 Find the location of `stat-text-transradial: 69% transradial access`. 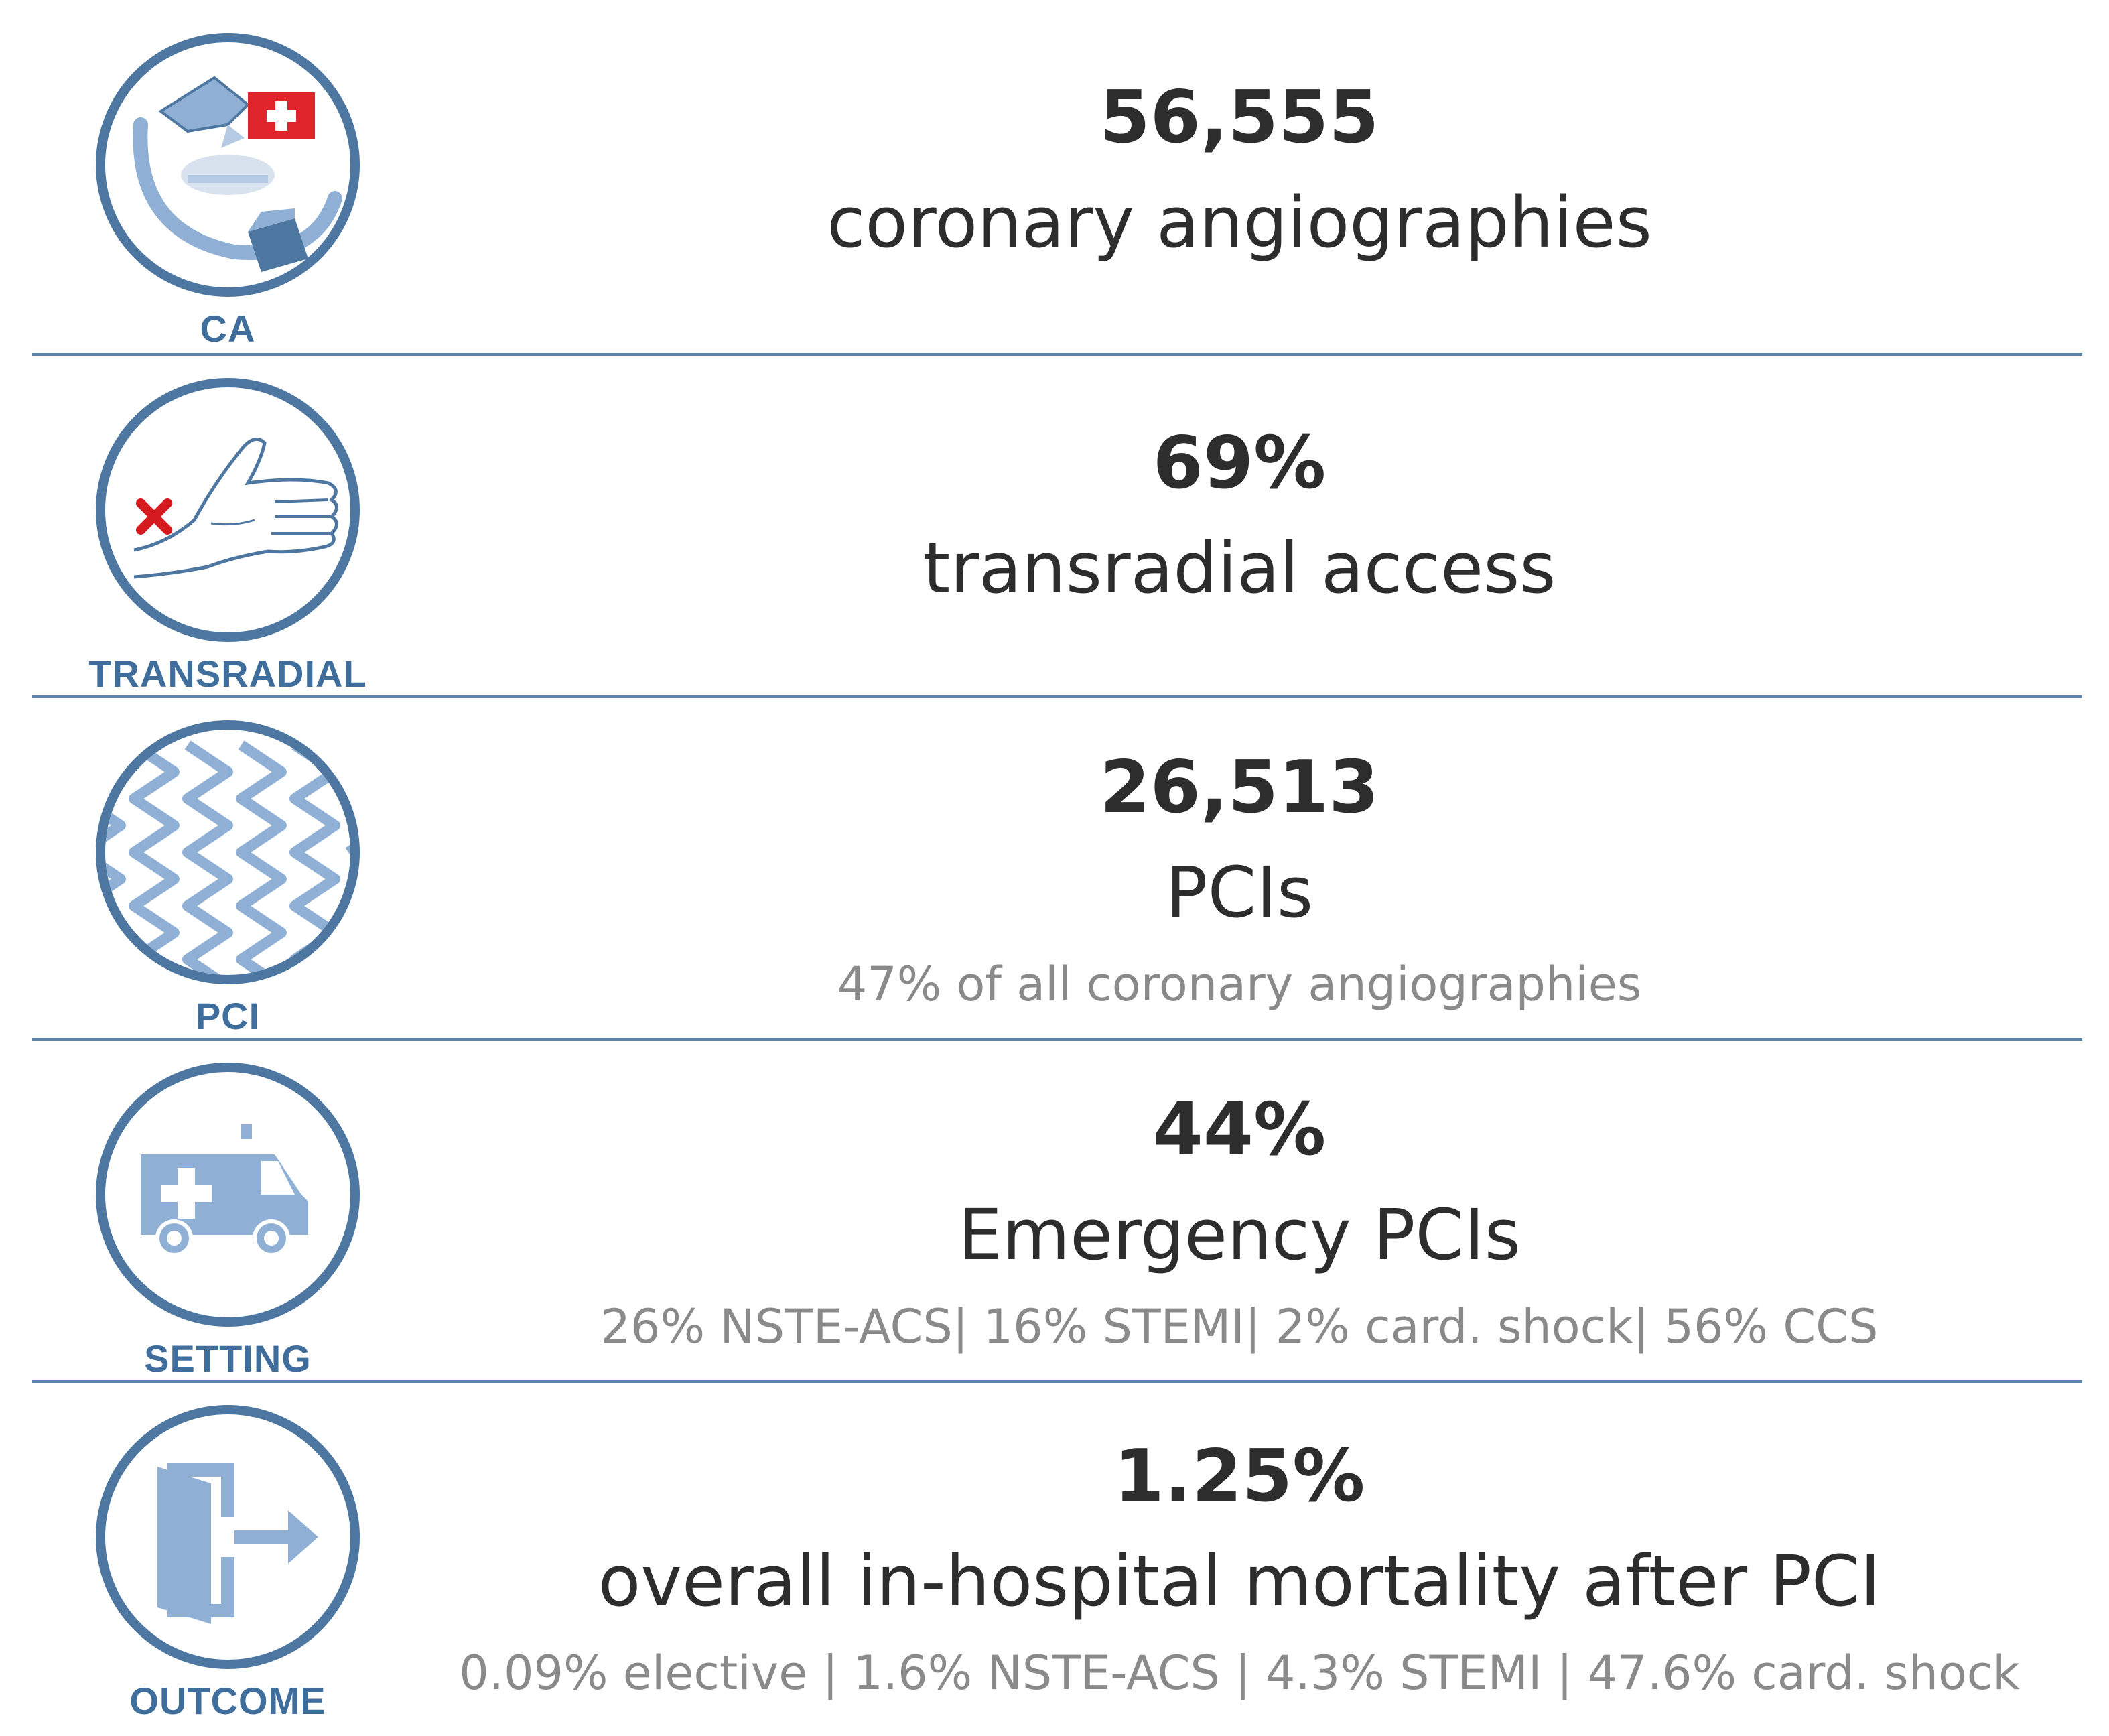

stat-text-transradial: 69% transradial access is located at coordinates (1239, 515).